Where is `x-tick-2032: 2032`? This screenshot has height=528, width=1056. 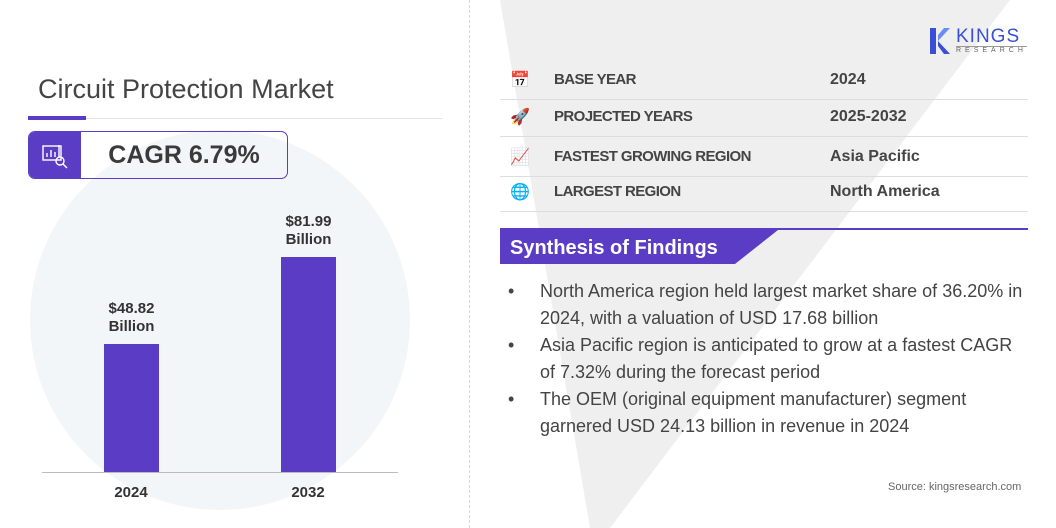 x-tick-2032: 2032 is located at coordinates (308, 492).